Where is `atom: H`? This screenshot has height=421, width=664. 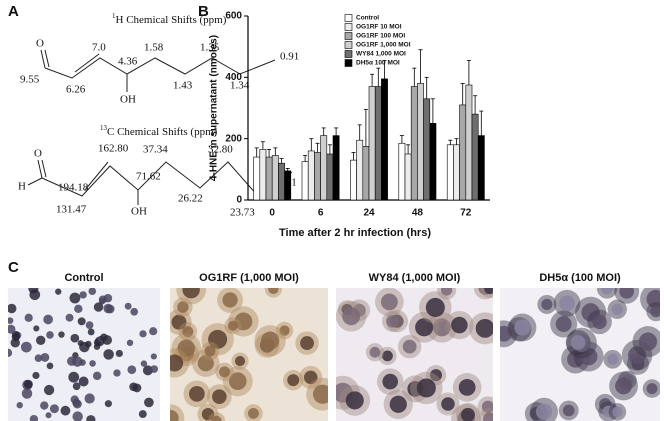
atom: H is located at coordinates (22, 187).